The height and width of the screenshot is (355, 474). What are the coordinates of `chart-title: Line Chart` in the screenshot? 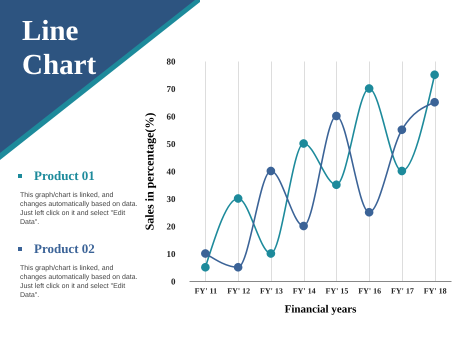 It's located at (60, 48).